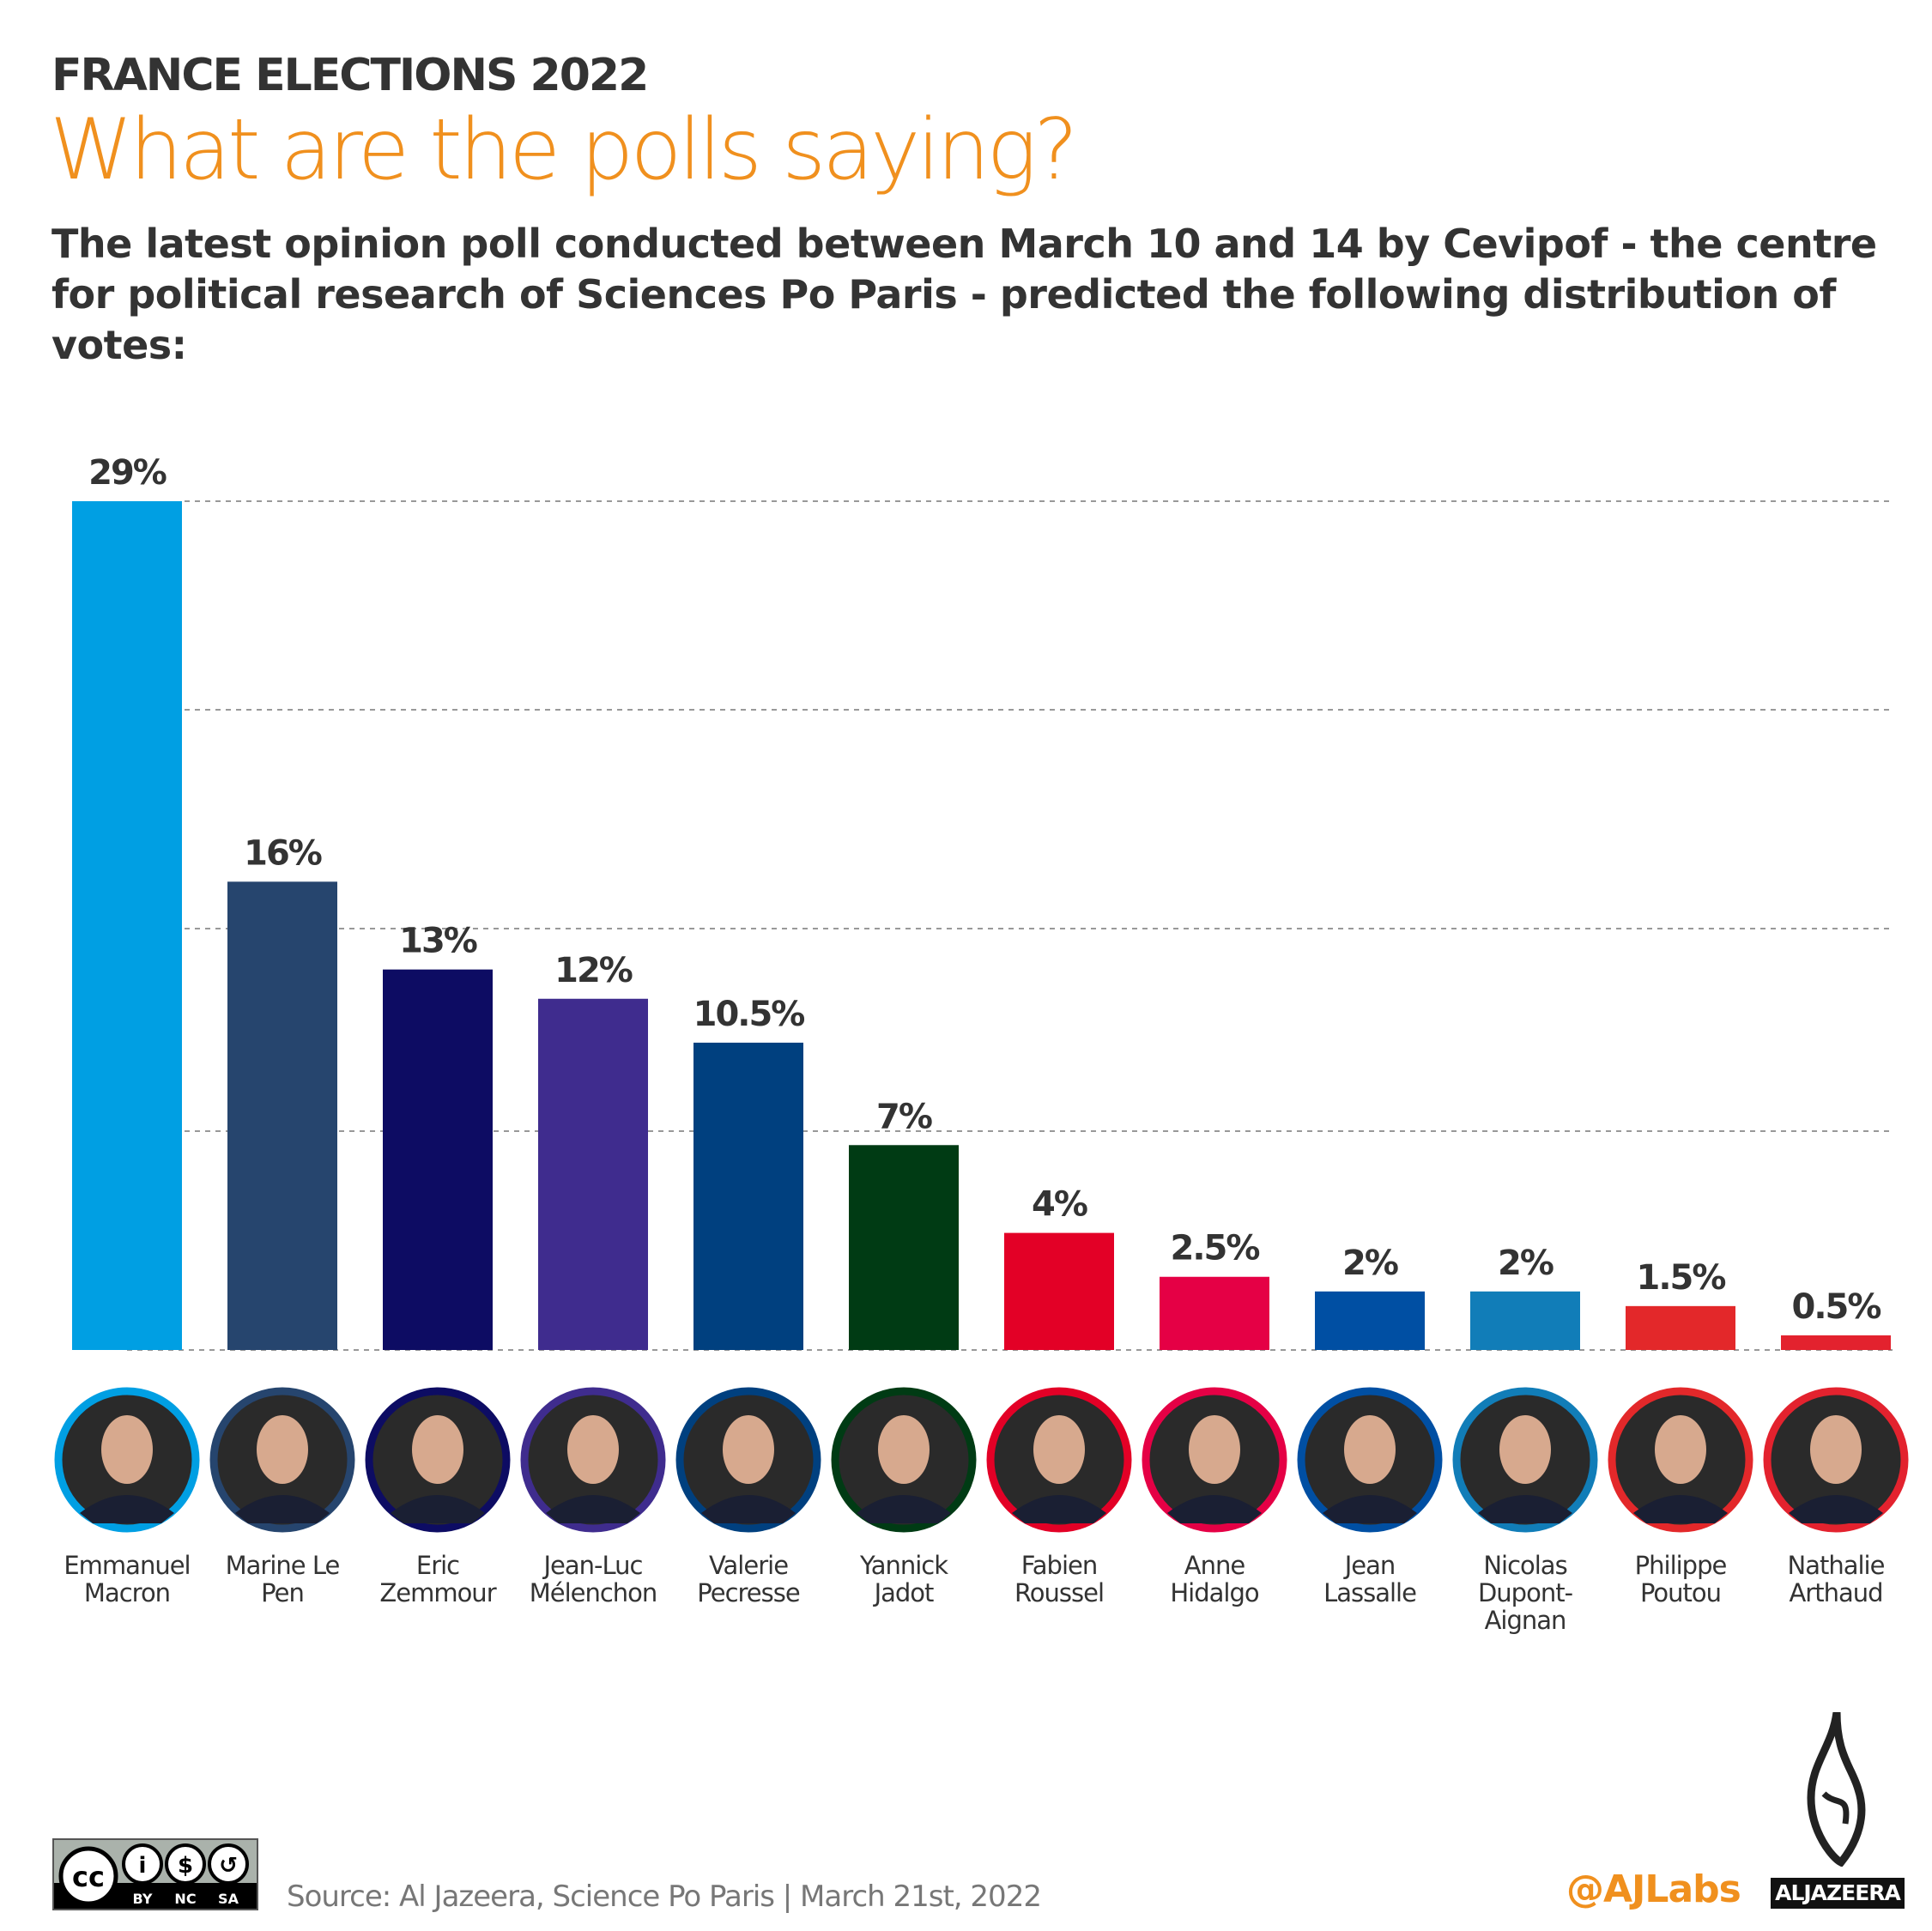 The width and height of the screenshot is (1932, 1931). What do you see at coordinates (143, 1899) in the screenshot?
I see `license-by: BY` at bounding box center [143, 1899].